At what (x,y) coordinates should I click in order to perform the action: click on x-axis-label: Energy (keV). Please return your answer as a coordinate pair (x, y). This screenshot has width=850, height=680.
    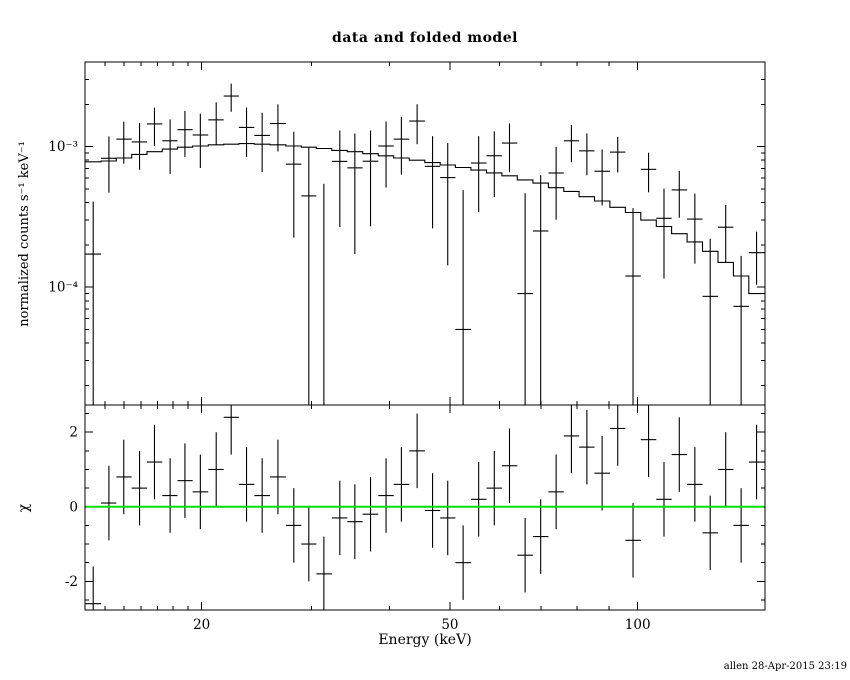
    Looking at the image, I should click on (424, 640).